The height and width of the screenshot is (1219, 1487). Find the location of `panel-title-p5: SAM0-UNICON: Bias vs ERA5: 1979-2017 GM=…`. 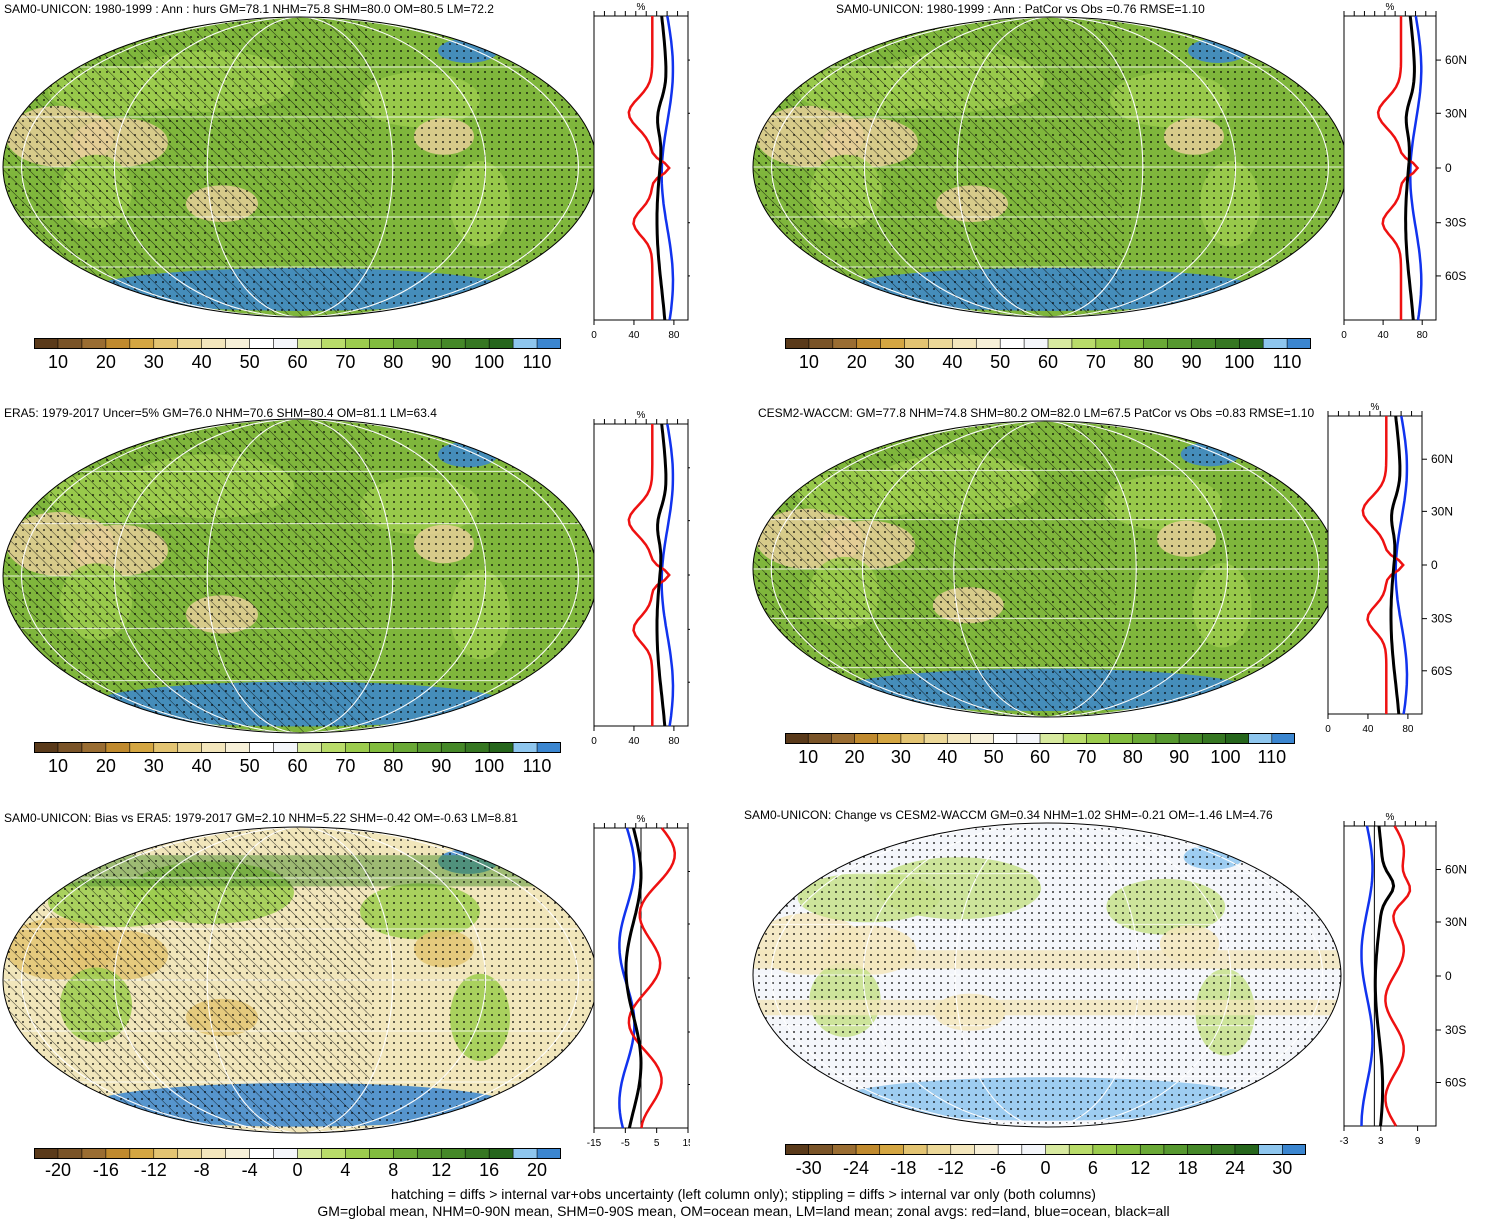

panel-title-p5: SAM0-UNICON: Bias vs ERA5: 1979-2017 GM=… is located at coordinates (261, 818).